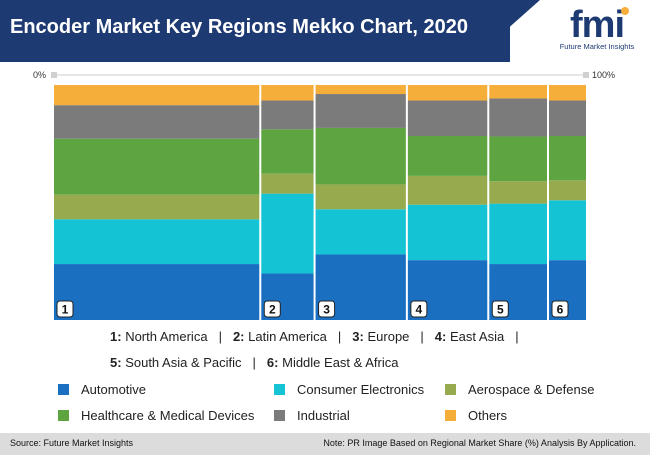 The width and height of the screenshot is (650, 455). What do you see at coordinates (340, 362) in the screenshot?
I see `region-name-6: Middle East & Africa` at bounding box center [340, 362].